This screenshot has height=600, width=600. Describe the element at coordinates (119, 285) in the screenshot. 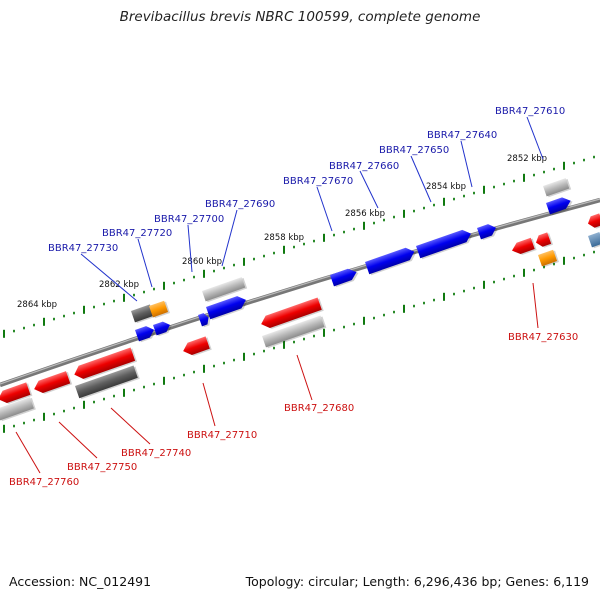

I see `kbp-label-2862: 2862 kbp` at that location.